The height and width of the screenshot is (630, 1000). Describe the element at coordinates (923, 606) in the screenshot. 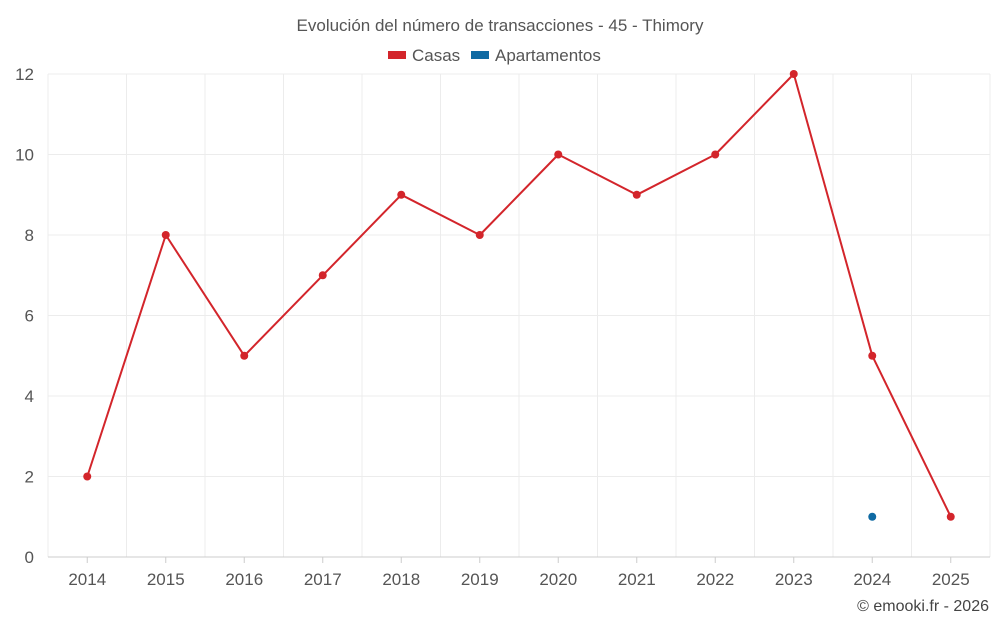

I see `footer-credit: © emooki.fr - 2026` at that location.